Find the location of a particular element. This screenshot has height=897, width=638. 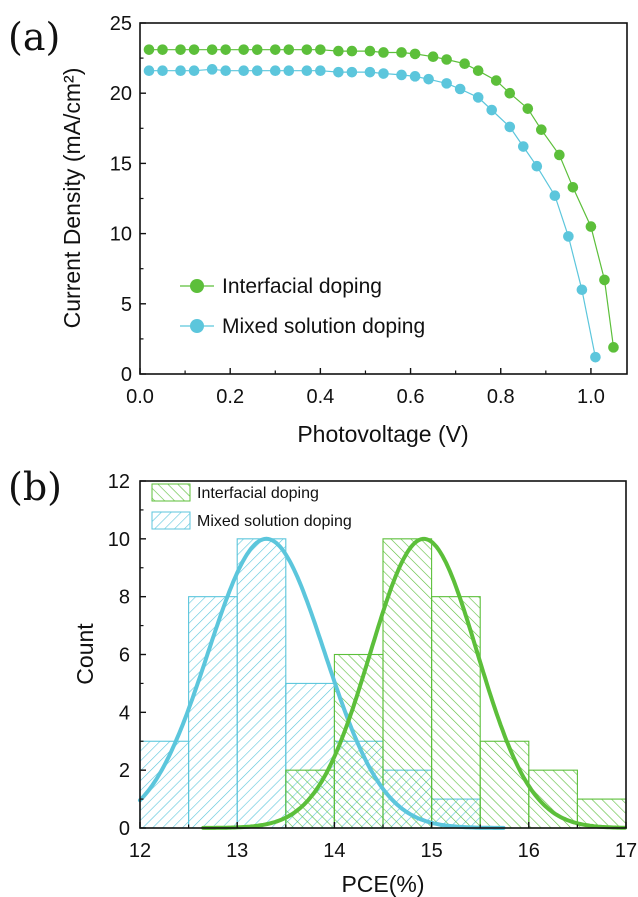

jv-y-tick-label: 25 is located at coordinates (121, 24).